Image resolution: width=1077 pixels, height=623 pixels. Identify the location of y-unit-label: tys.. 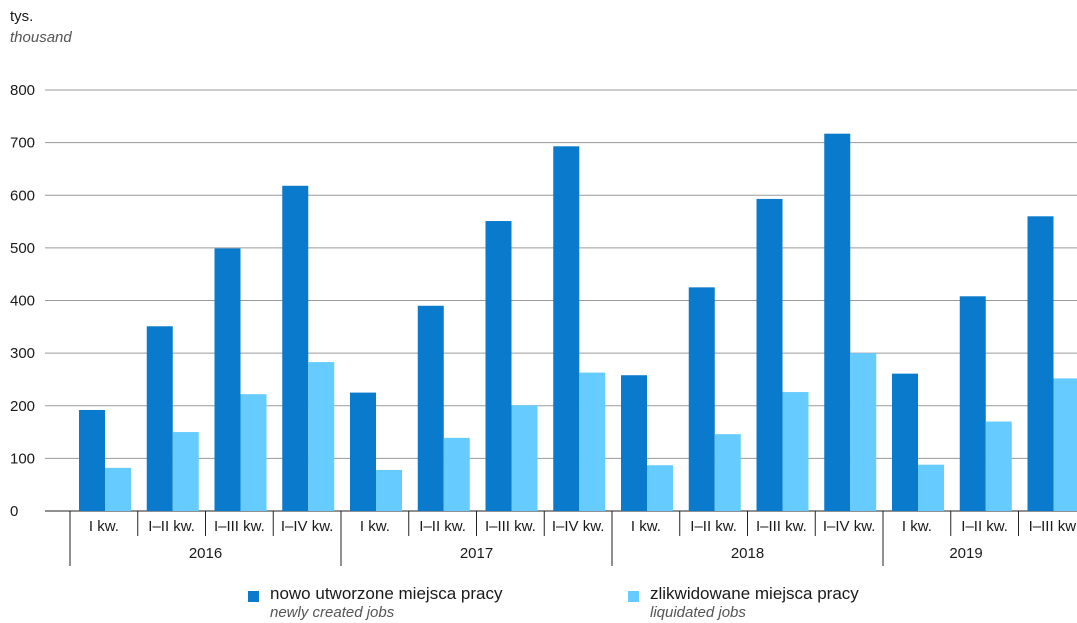
(22, 16).